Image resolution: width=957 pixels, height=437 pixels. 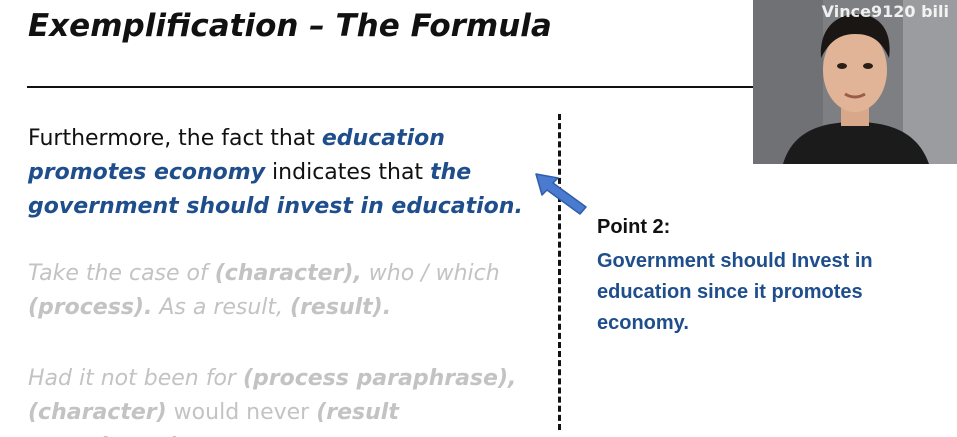 What do you see at coordinates (634, 227) in the screenshot?
I see `point-label: Point 2:` at bounding box center [634, 227].